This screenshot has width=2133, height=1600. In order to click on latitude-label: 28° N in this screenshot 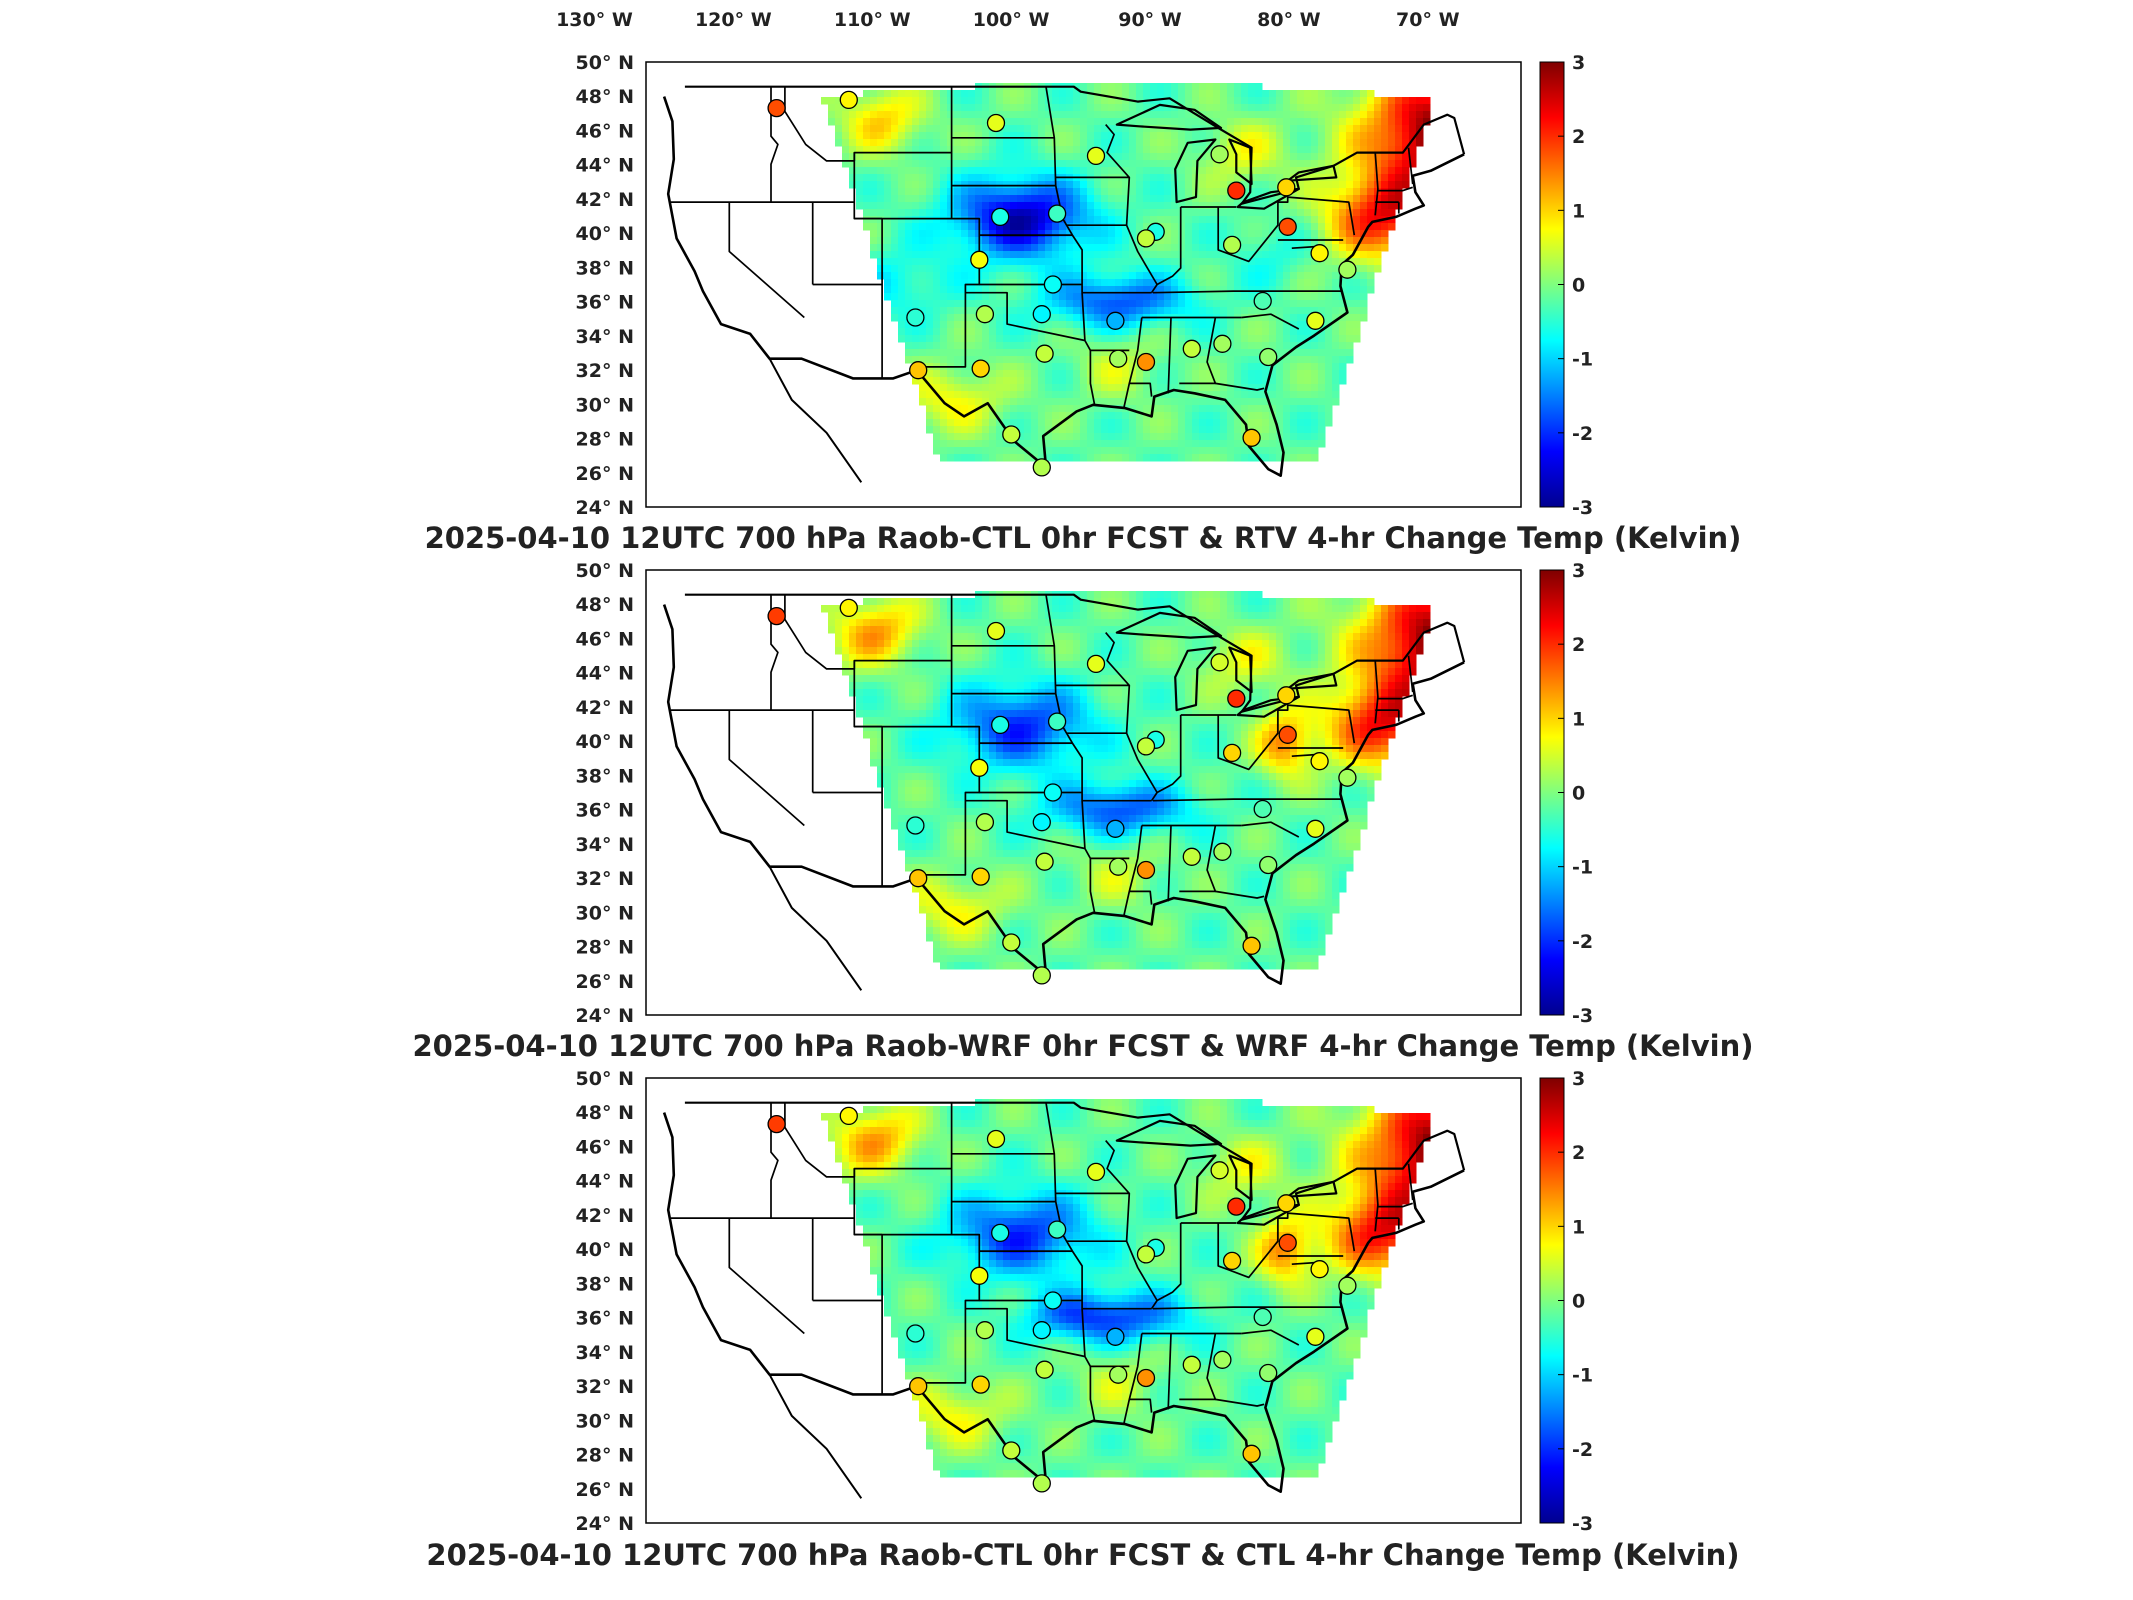, I will do `click(605, 440)`.